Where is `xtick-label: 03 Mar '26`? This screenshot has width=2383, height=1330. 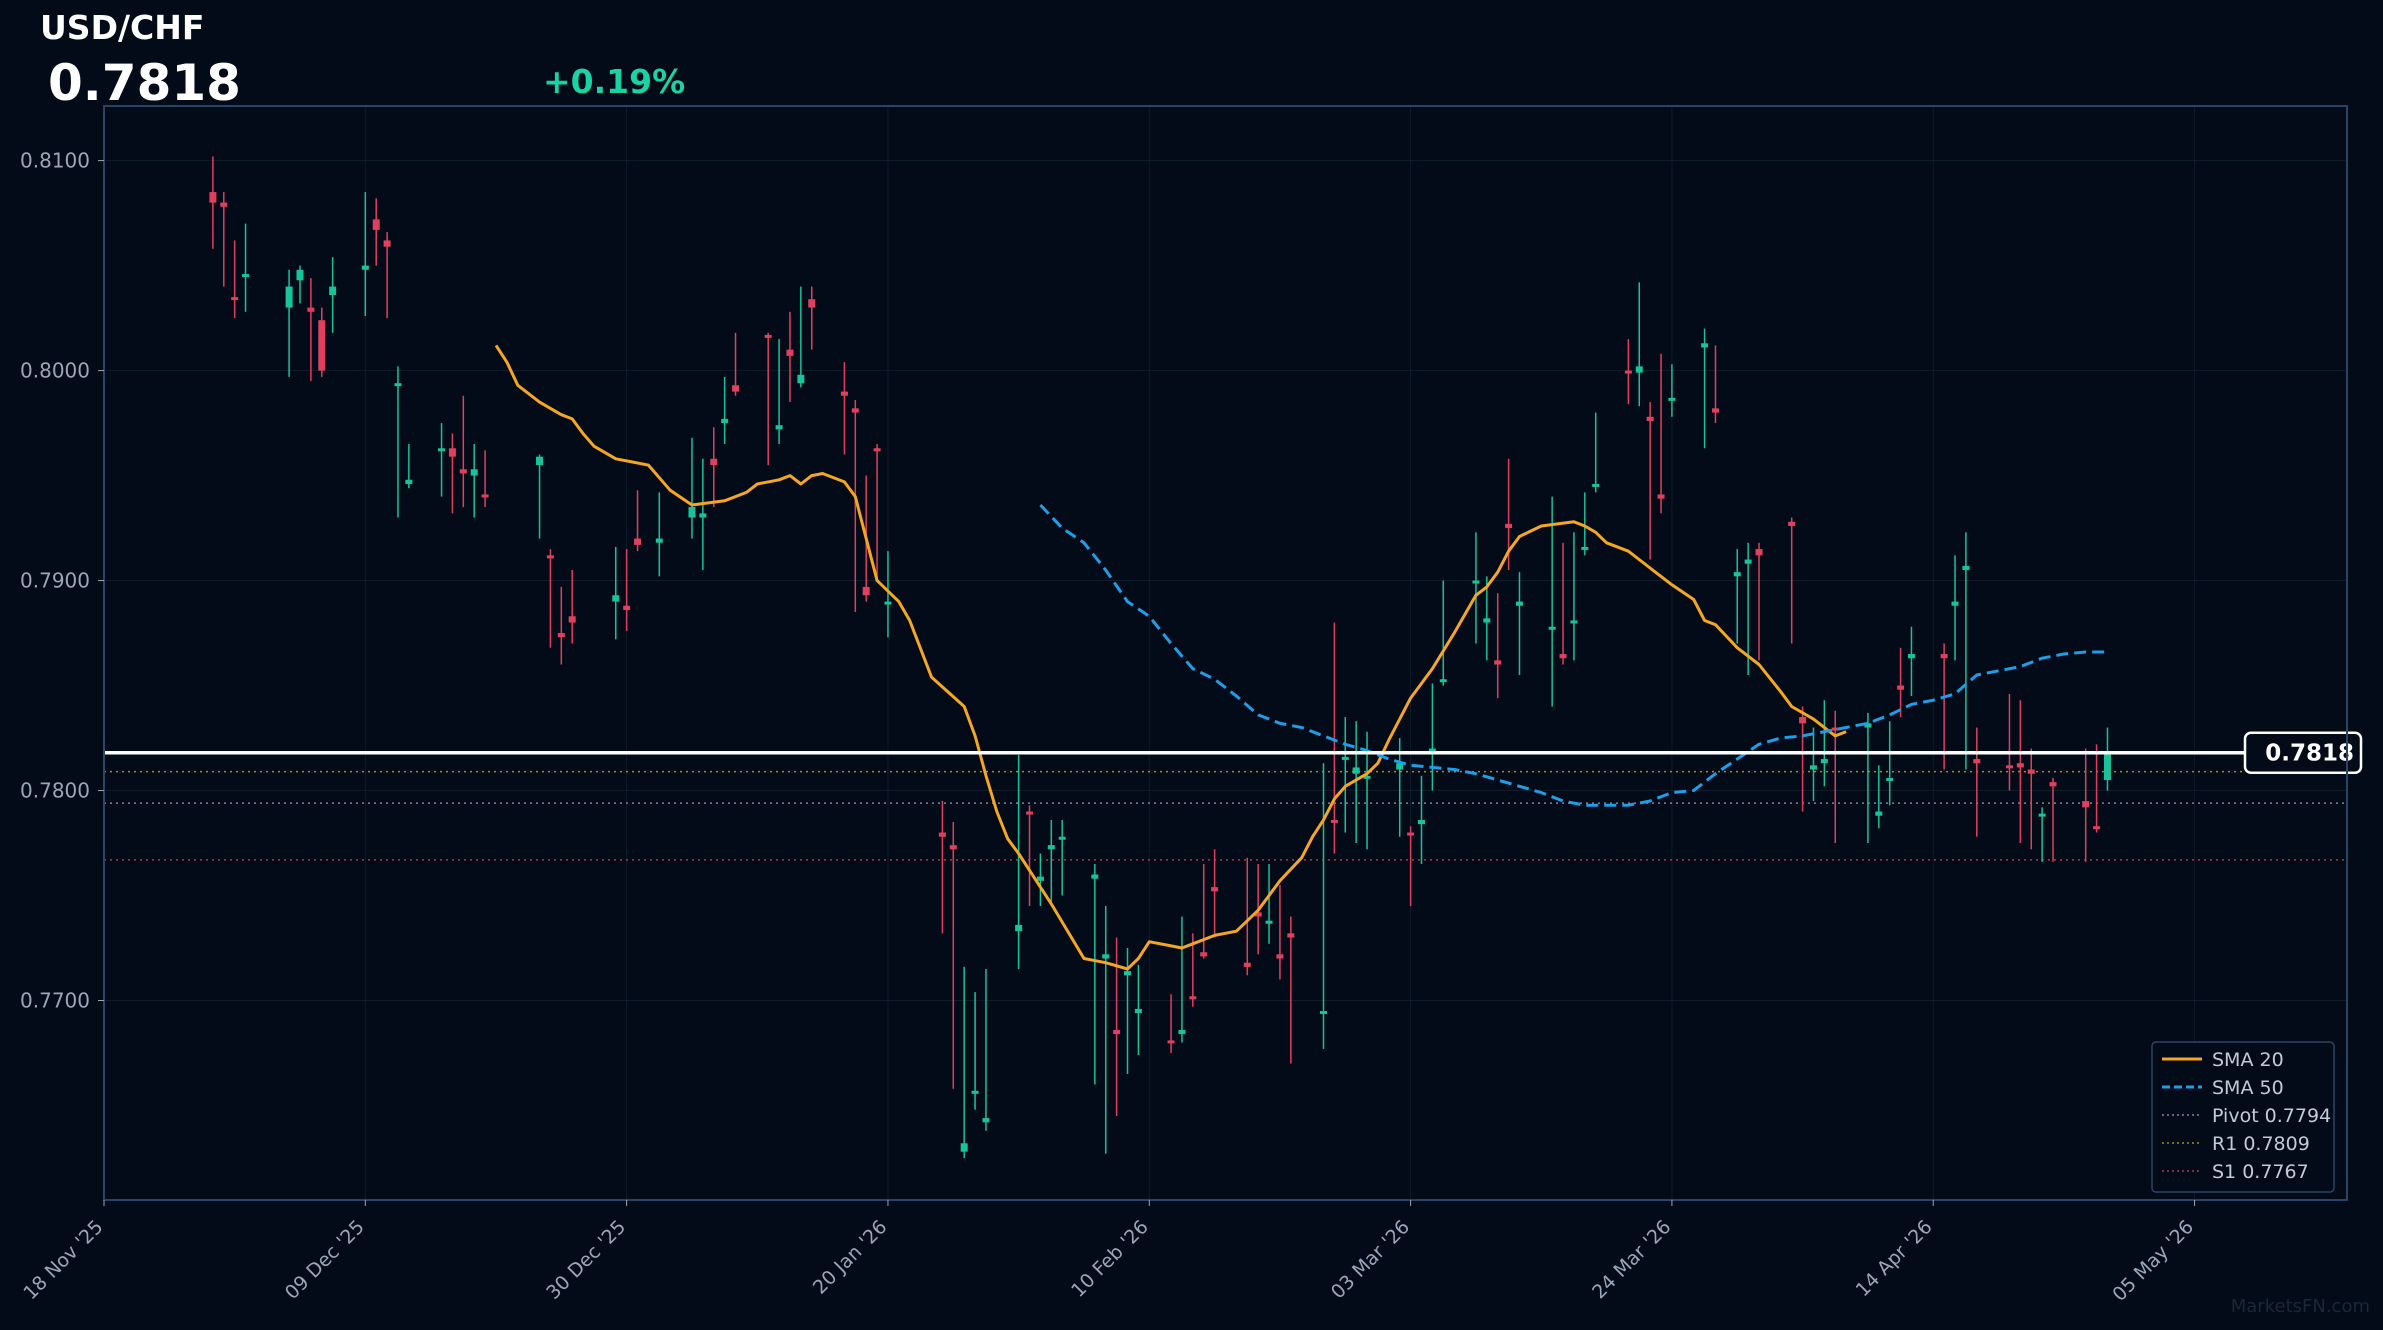 xtick-label: 03 Mar '26 is located at coordinates (1370, 1259).